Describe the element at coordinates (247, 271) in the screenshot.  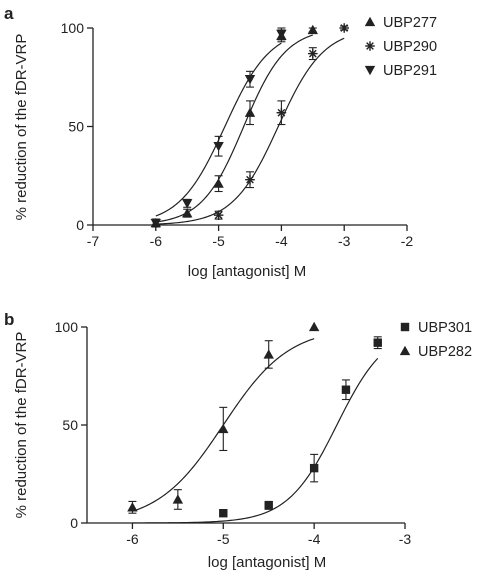
I see `panel-a-xlabel: log [antagonist] M` at that location.